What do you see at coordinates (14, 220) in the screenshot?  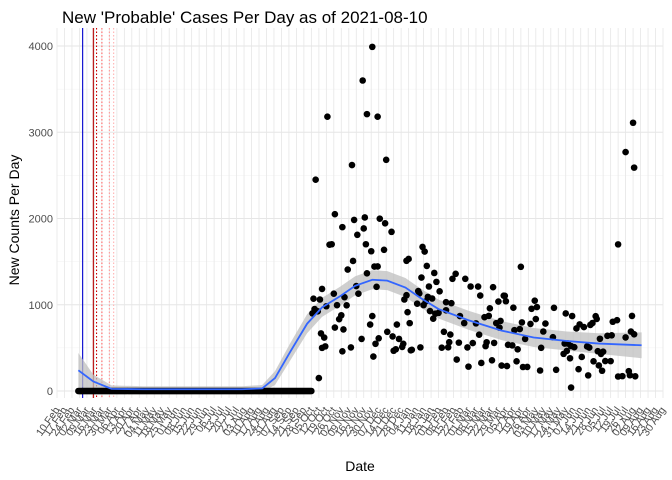 I see `y-axis-title: New Counts Per Day` at bounding box center [14, 220].